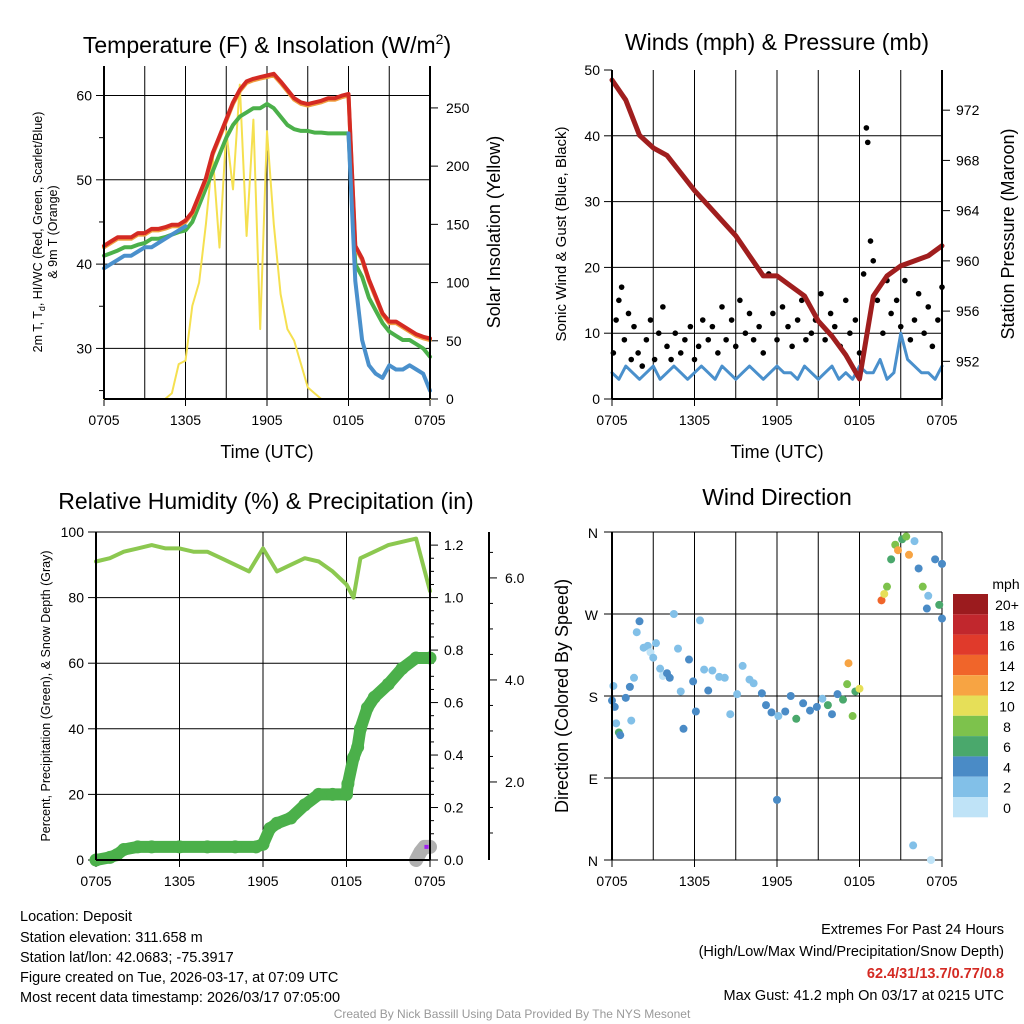  Describe the element at coordinates (458, 224) in the screenshot. I see `y2-tick-label: 150` at that location.